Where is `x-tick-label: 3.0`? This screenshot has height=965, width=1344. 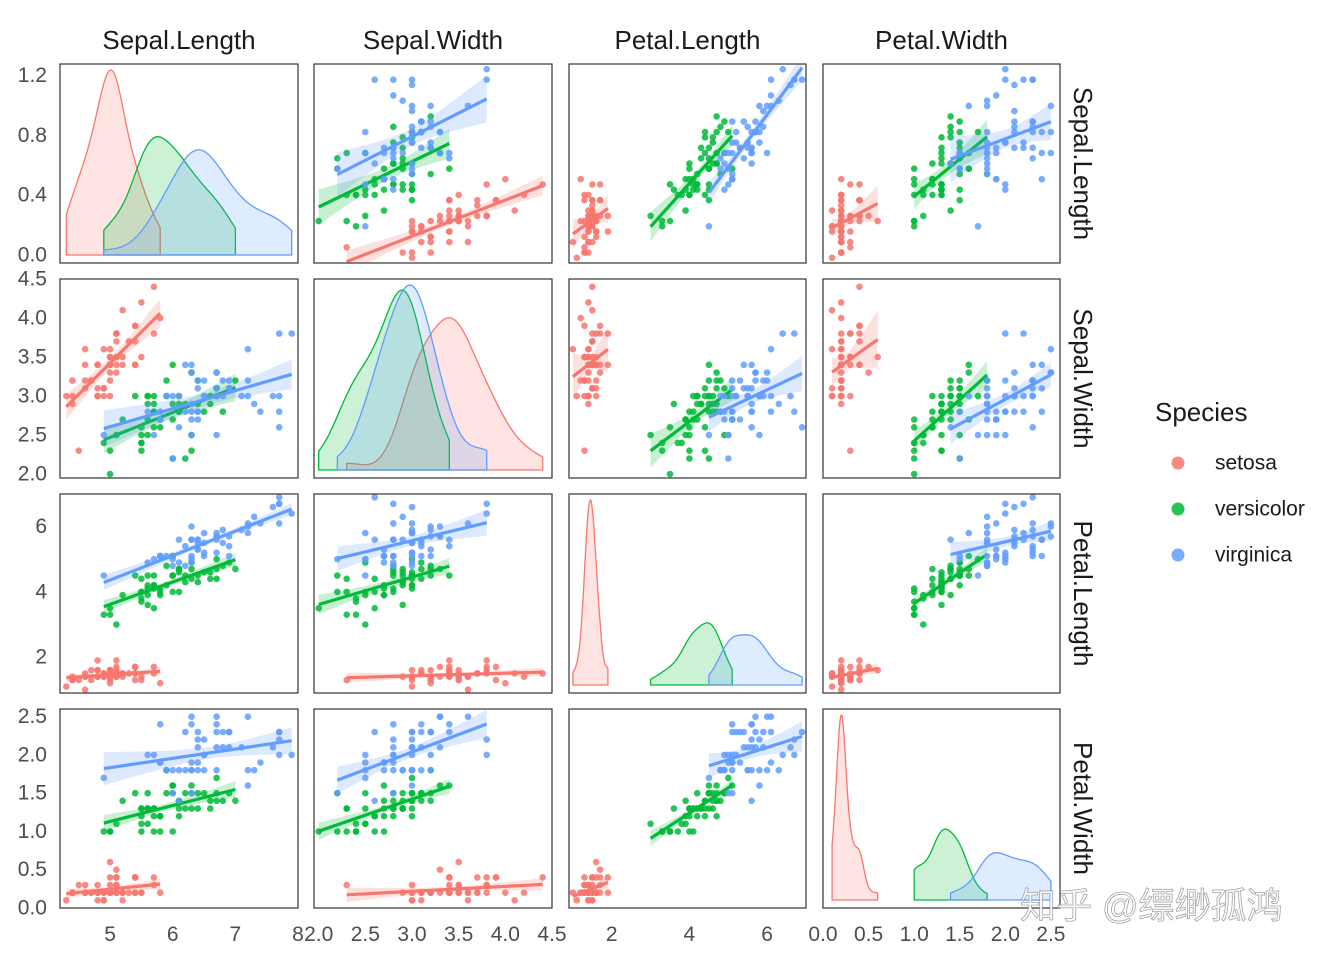 x-tick-label: 3.0 is located at coordinates (411, 934).